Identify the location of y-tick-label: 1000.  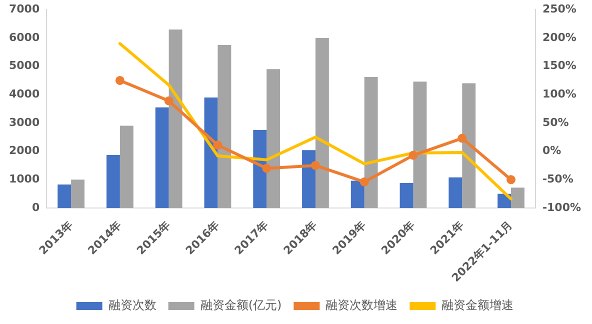
(24, 179).